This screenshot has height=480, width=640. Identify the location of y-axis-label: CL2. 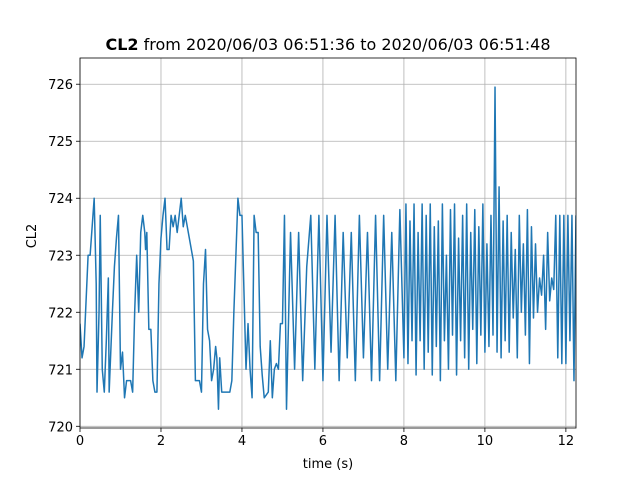
(32, 236).